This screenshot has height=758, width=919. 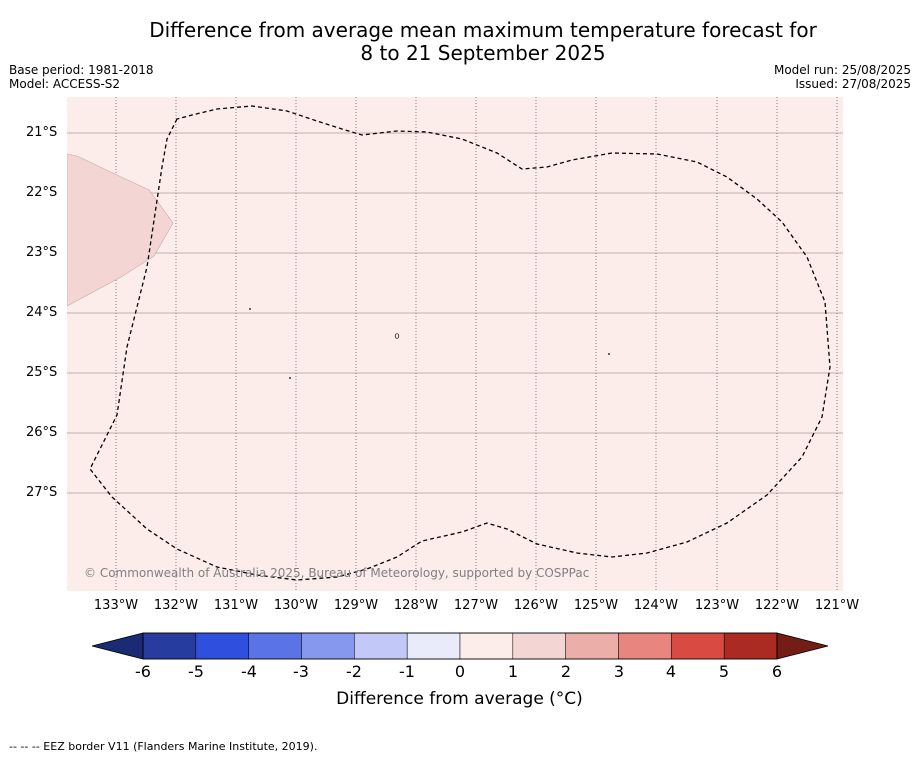 What do you see at coordinates (116, 605) in the screenshot?
I see `lon-label: 133°W` at bounding box center [116, 605].